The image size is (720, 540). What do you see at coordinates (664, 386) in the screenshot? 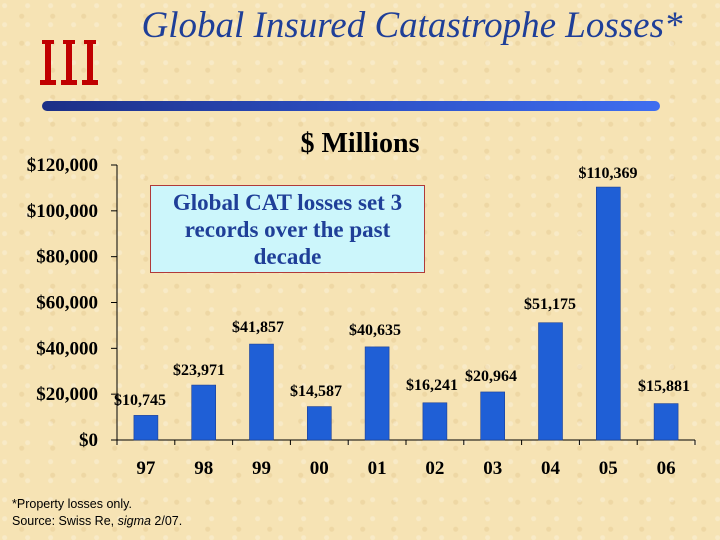
I see `data-label: $15,881` at bounding box center [664, 386].